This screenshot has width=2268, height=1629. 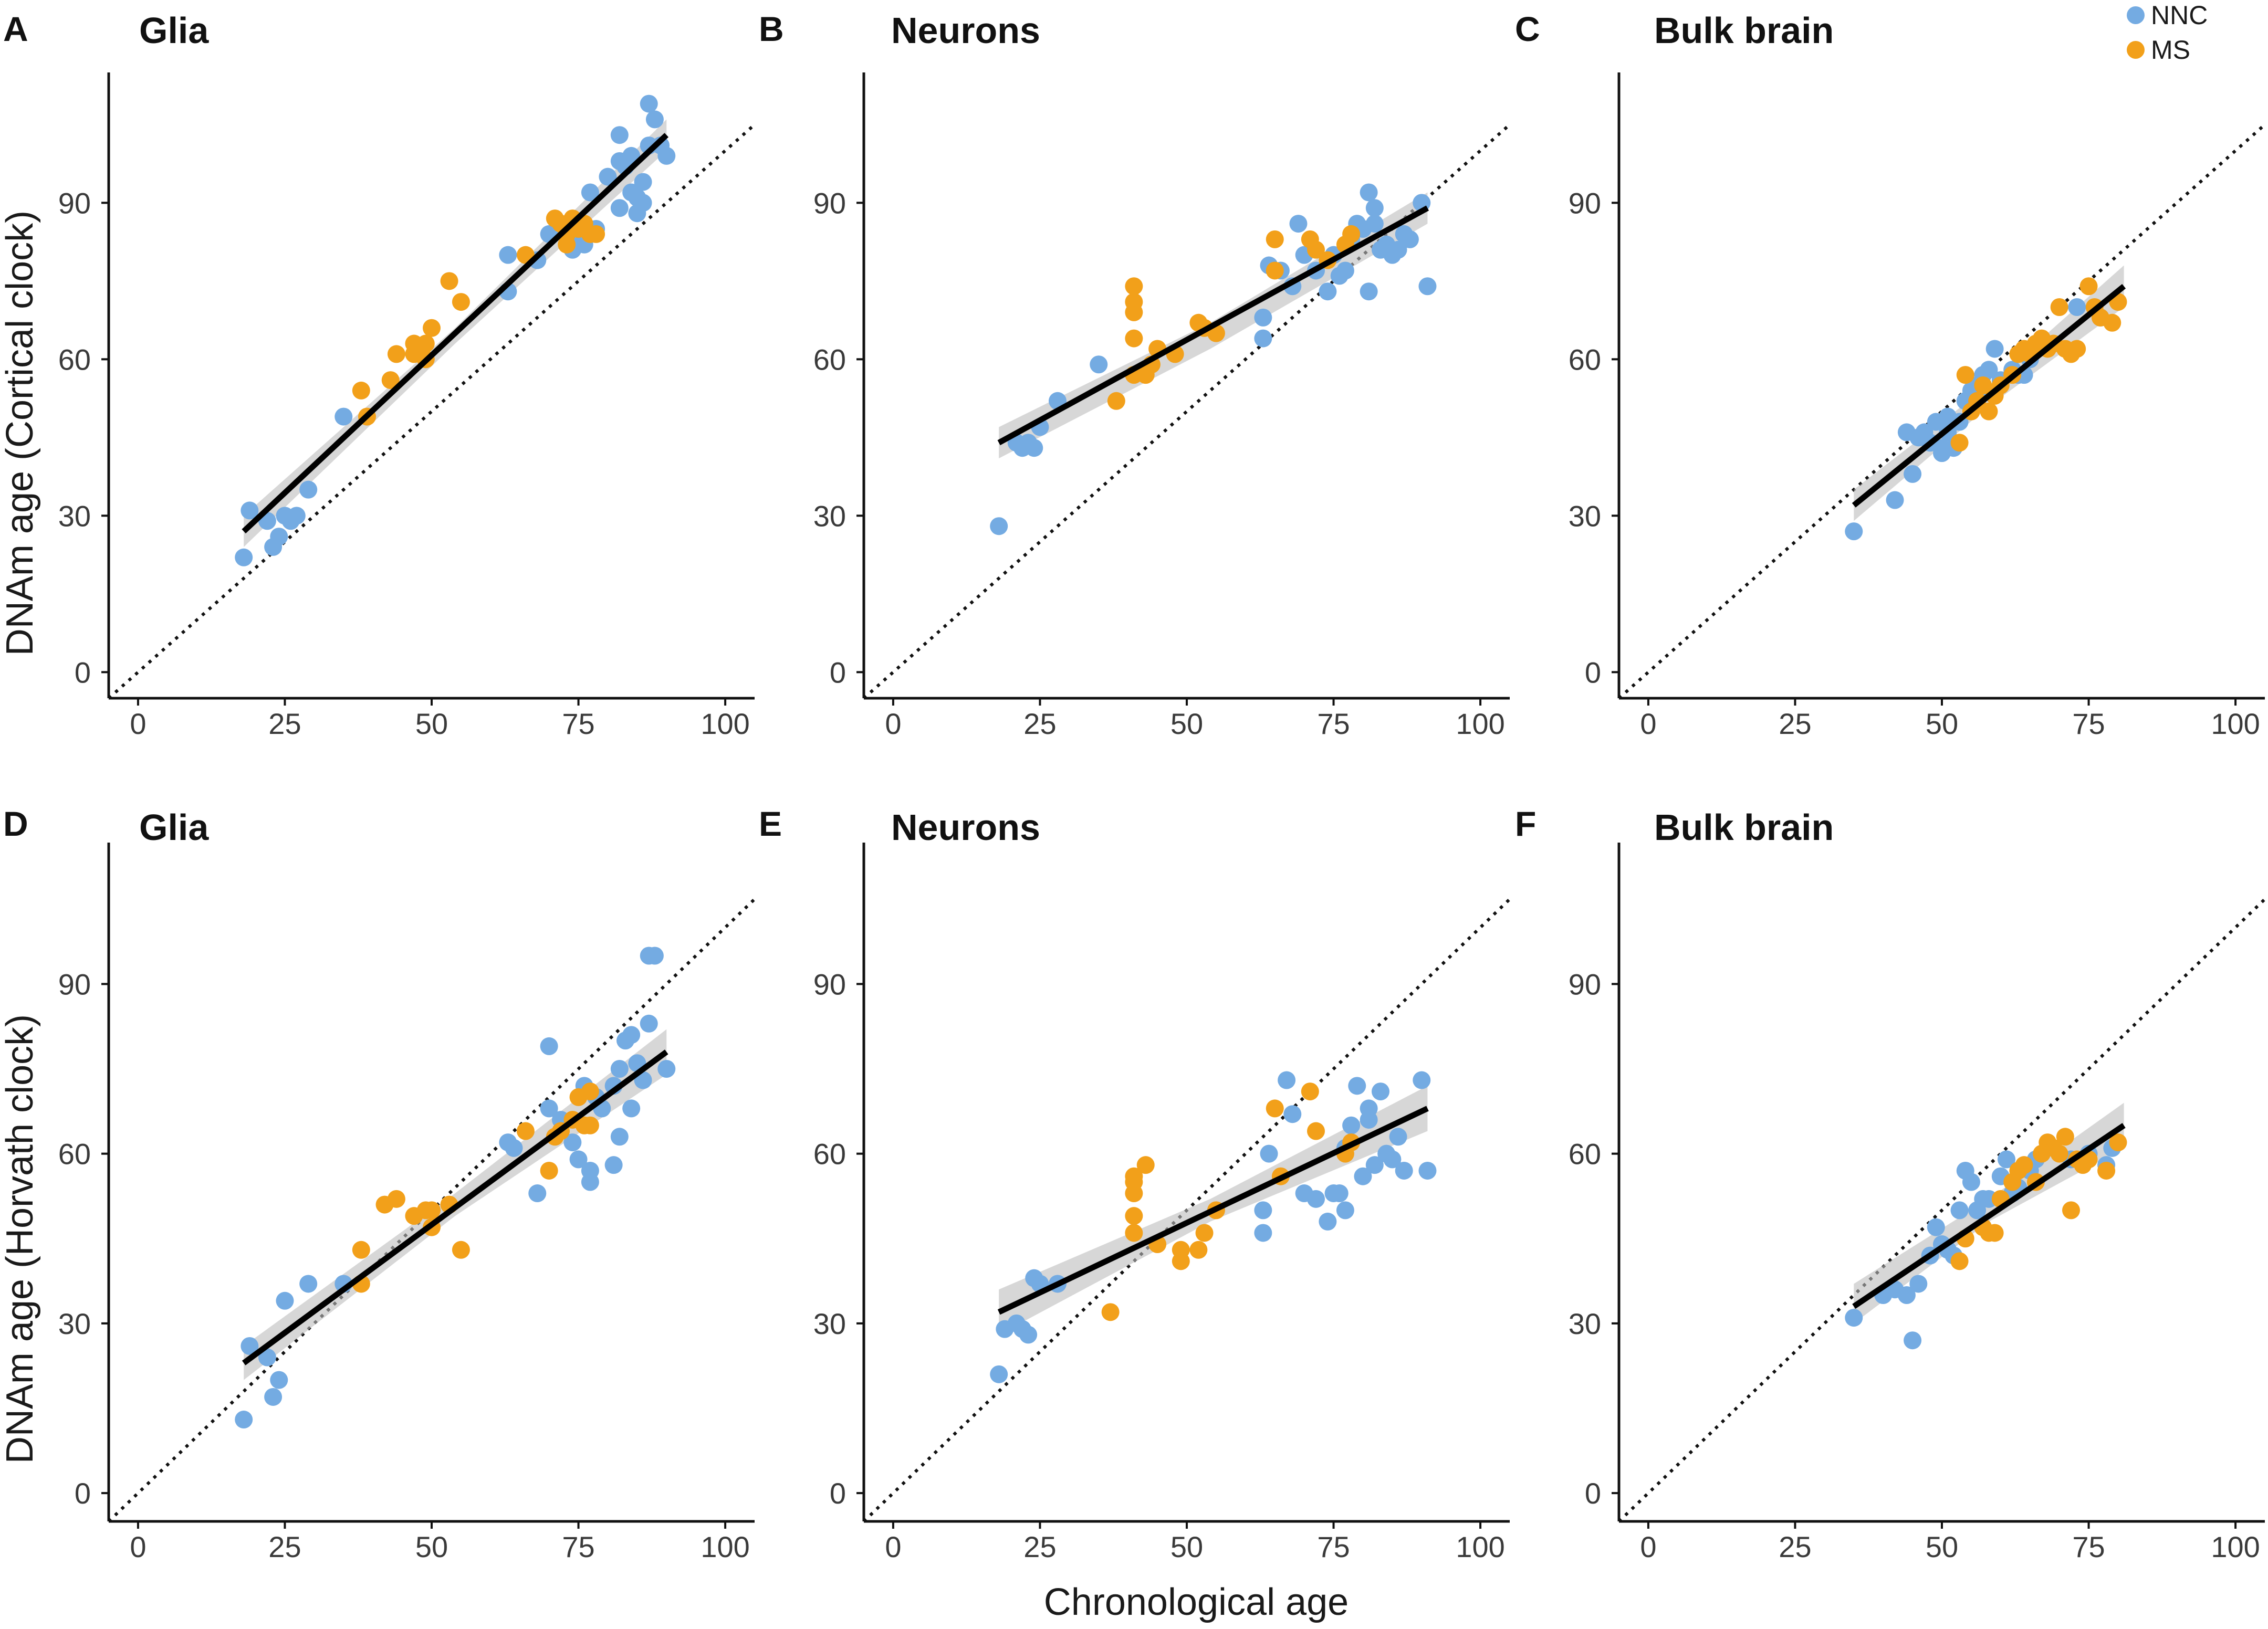 What do you see at coordinates (1231, 1202) in the screenshot?
I see `panel-e-series-ms` at bounding box center [1231, 1202].